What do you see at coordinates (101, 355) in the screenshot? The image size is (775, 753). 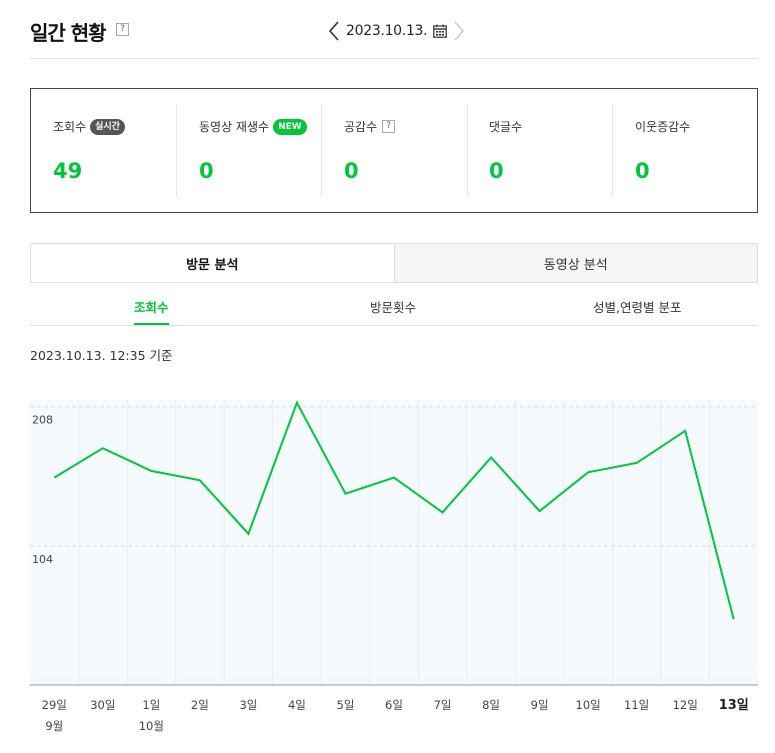 I see `data-timestamp: 2023.10.13. 12:35 기준` at bounding box center [101, 355].